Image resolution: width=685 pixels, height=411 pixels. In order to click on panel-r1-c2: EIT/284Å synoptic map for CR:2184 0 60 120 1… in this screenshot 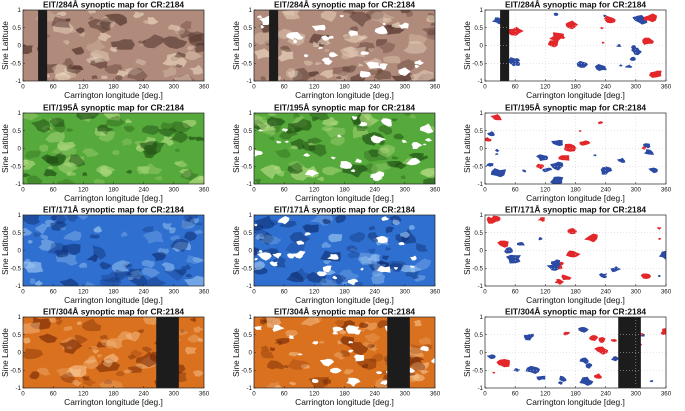, I will do `click(336, 50)`.